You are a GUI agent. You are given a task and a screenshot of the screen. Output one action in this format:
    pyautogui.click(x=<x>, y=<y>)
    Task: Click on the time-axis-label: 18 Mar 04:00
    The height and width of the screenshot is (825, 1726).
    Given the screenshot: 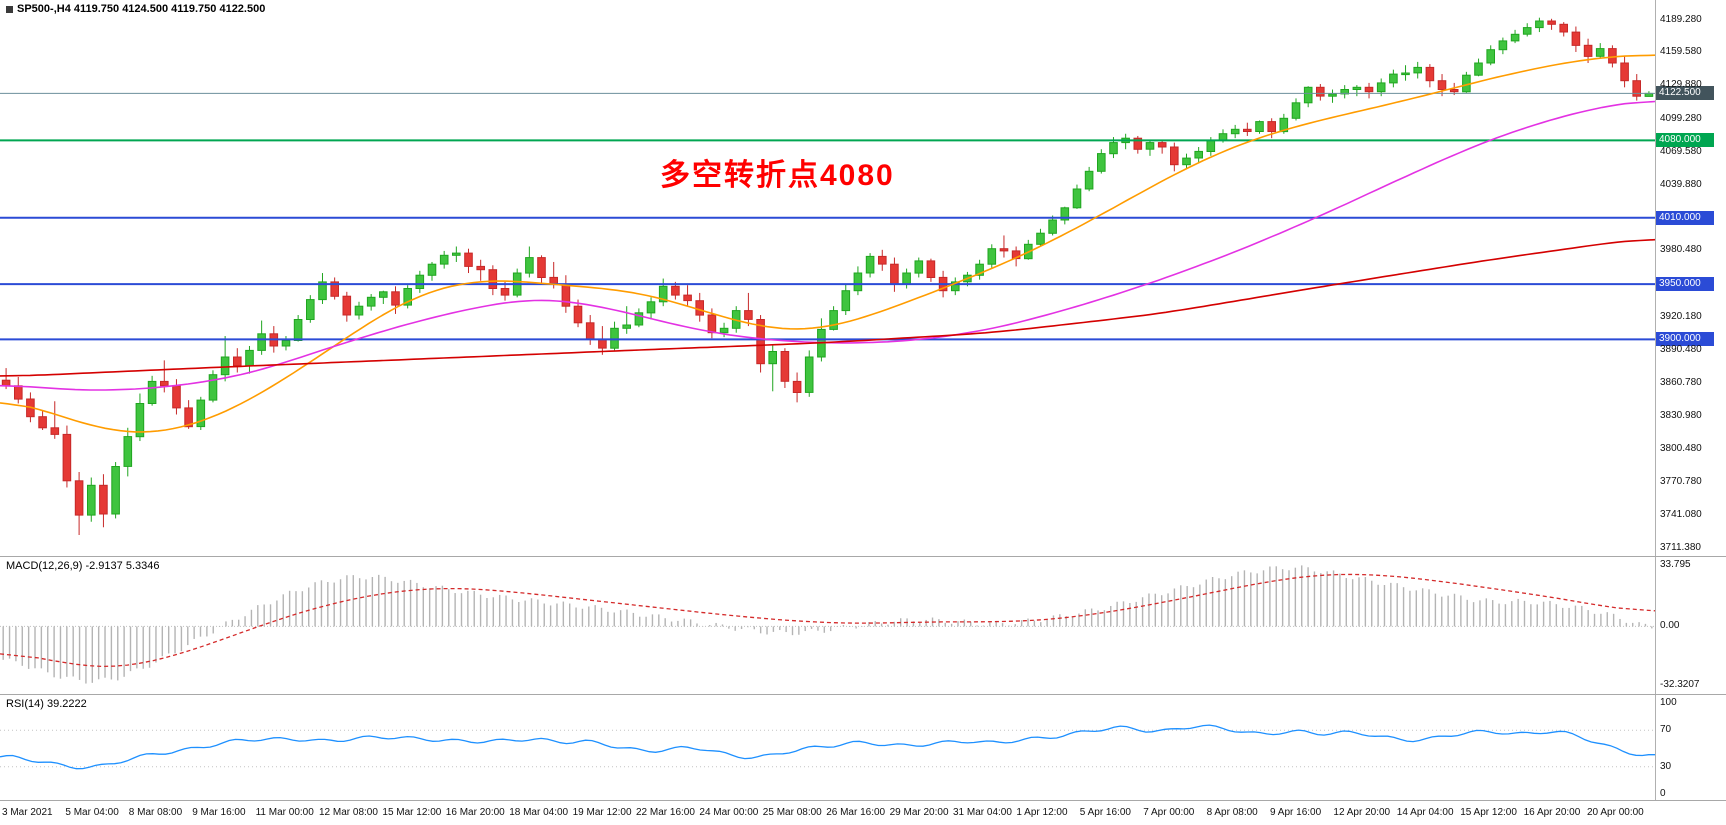 What is the action you would take?
    pyautogui.click(x=539, y=812)
    